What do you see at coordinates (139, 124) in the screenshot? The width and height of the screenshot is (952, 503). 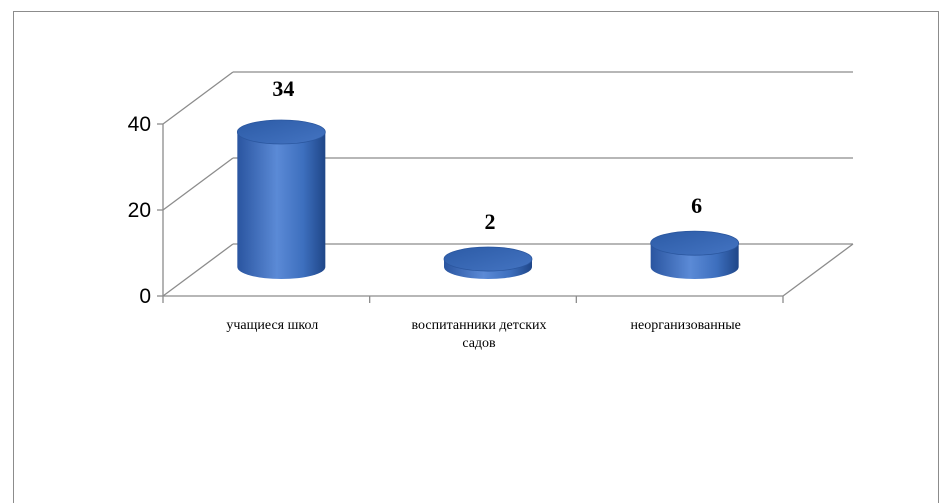 I see `y-tick-label: 40` at bounding box center [139, 124].